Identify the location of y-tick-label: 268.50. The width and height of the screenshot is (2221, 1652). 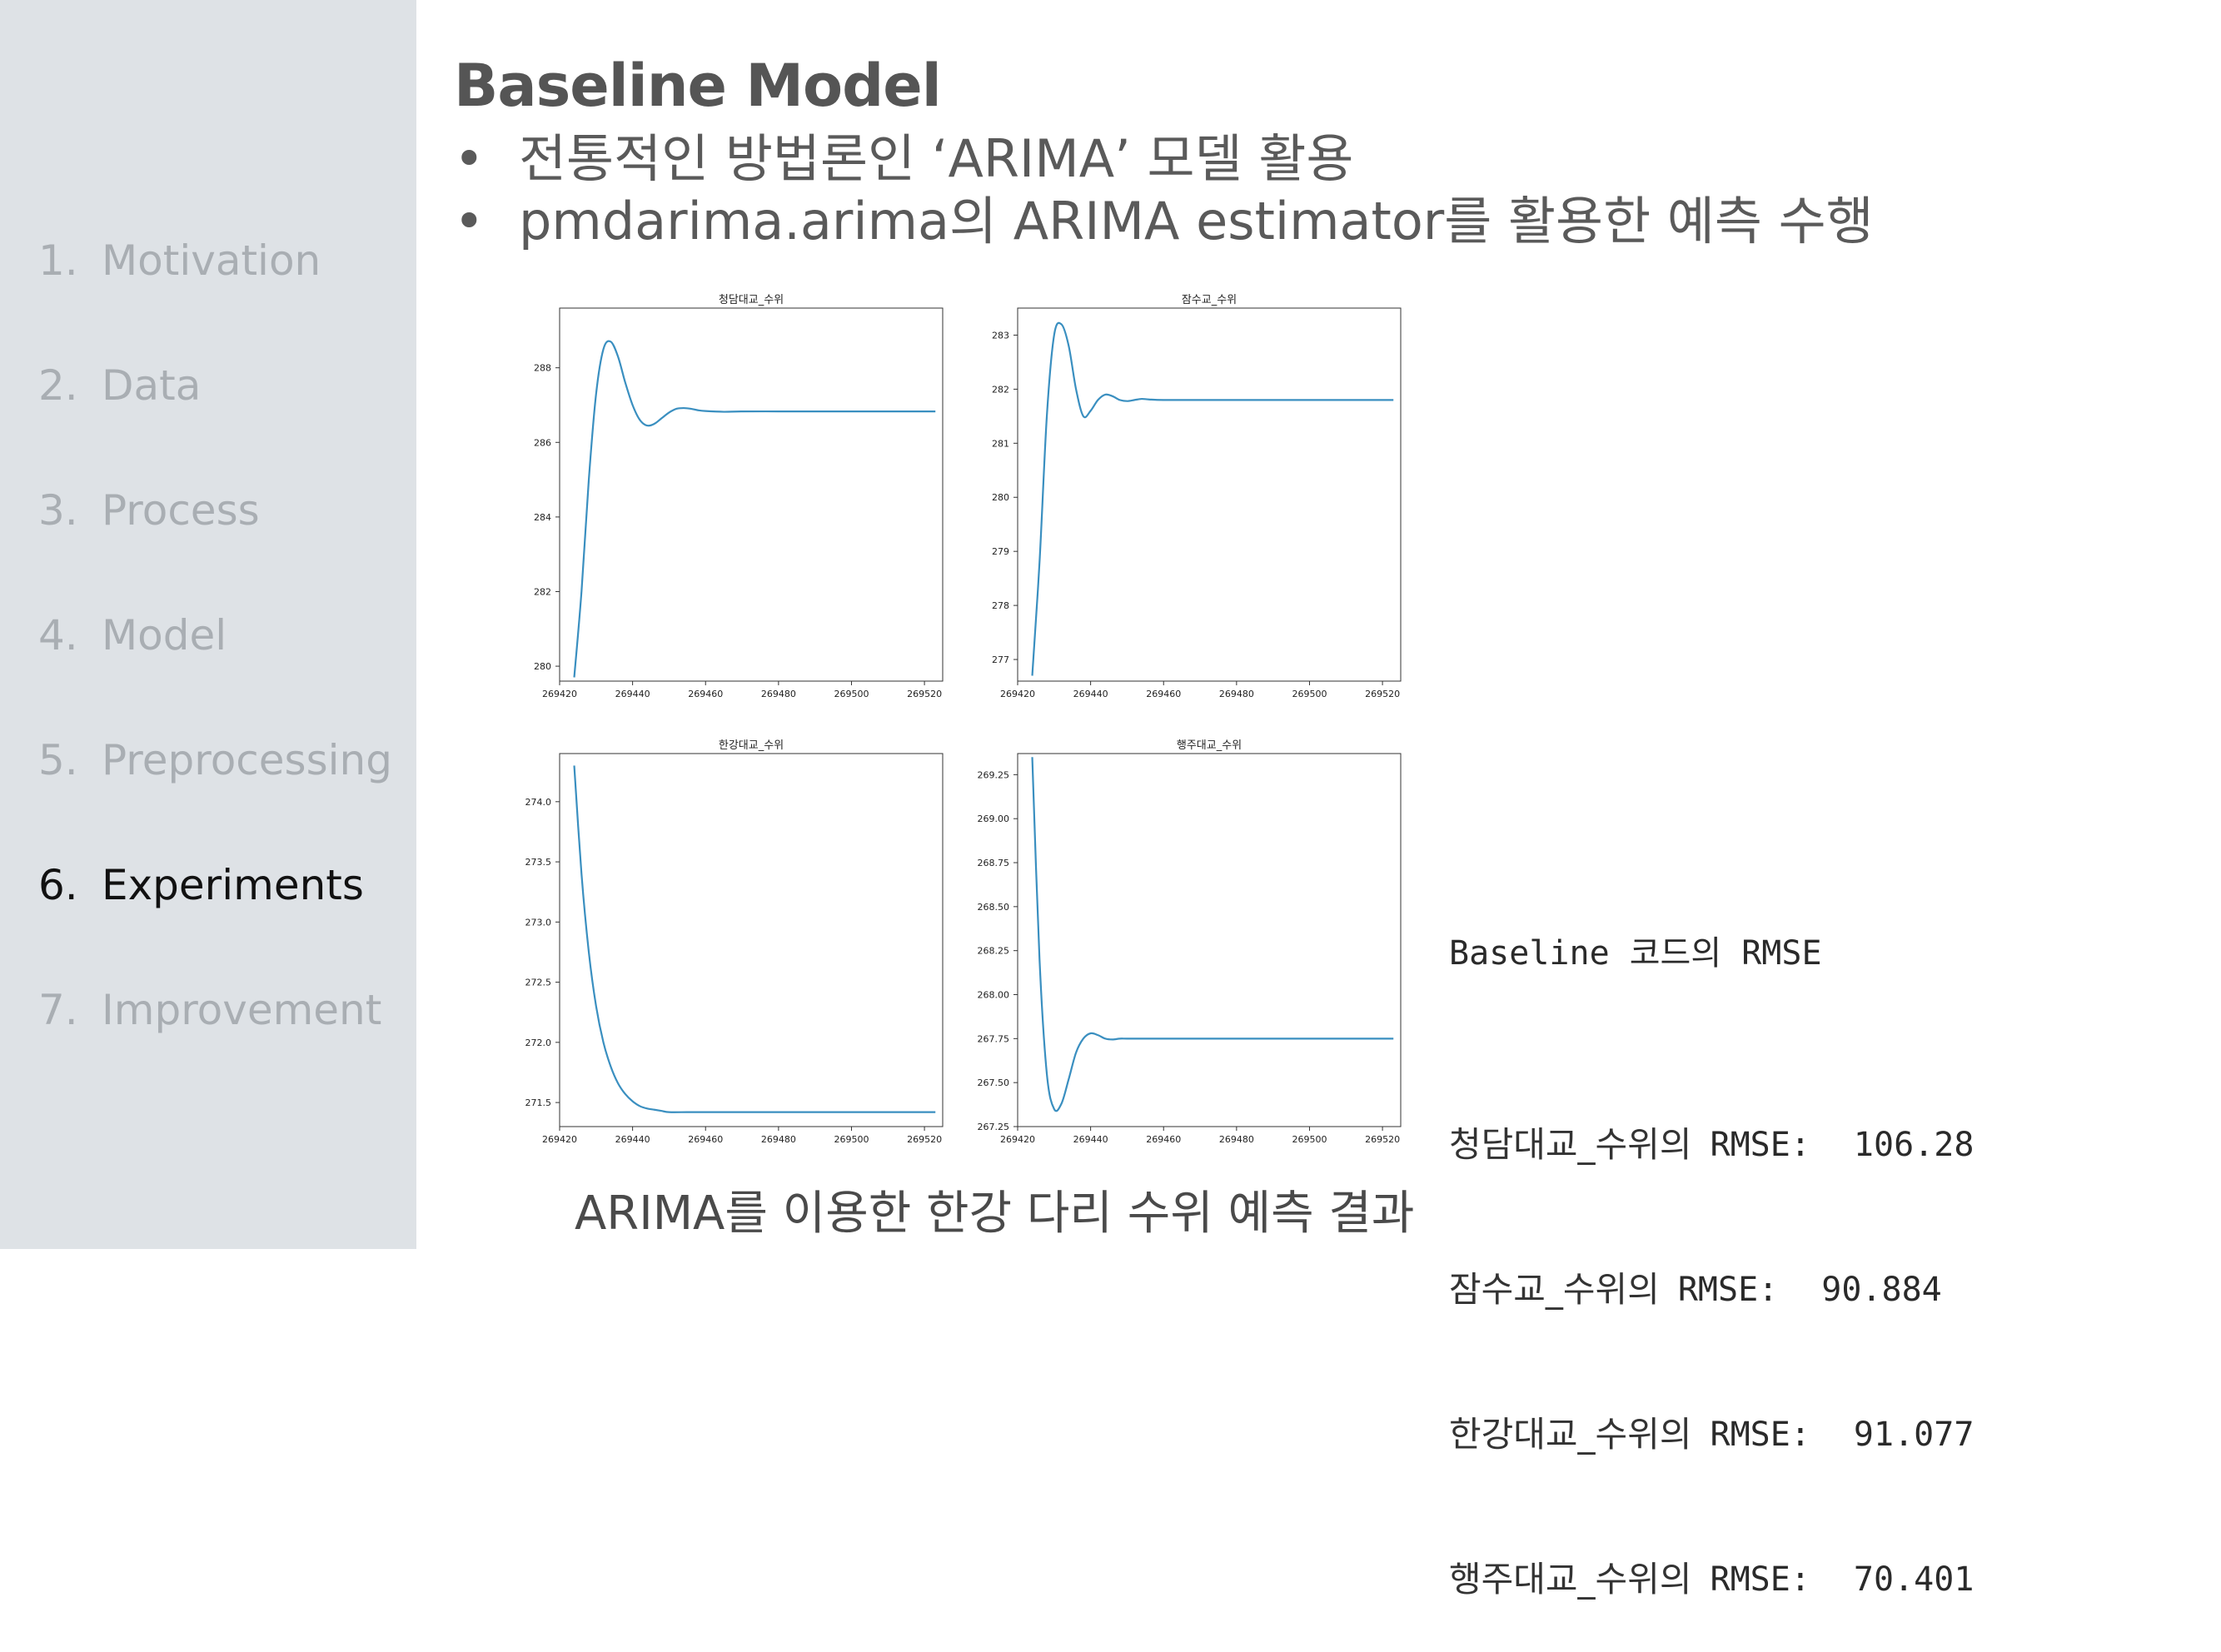
(994, 907).